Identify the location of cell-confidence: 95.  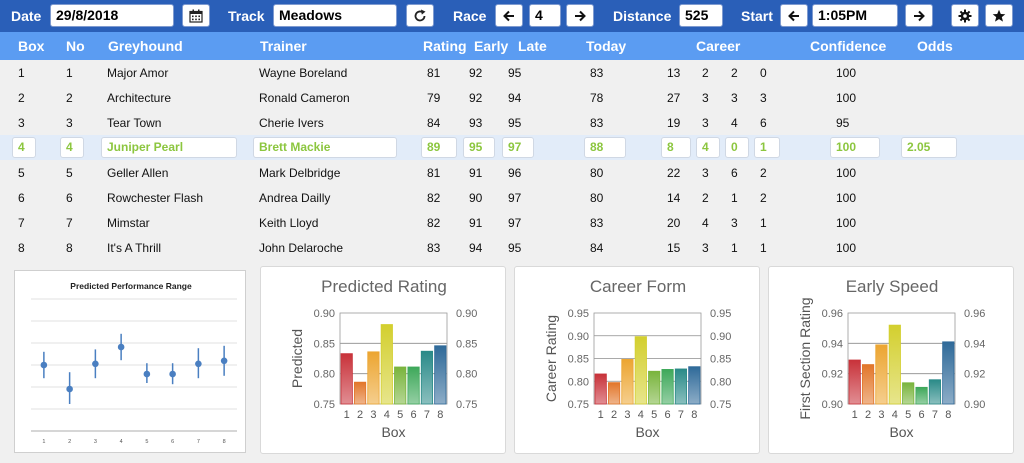
(843, 123).